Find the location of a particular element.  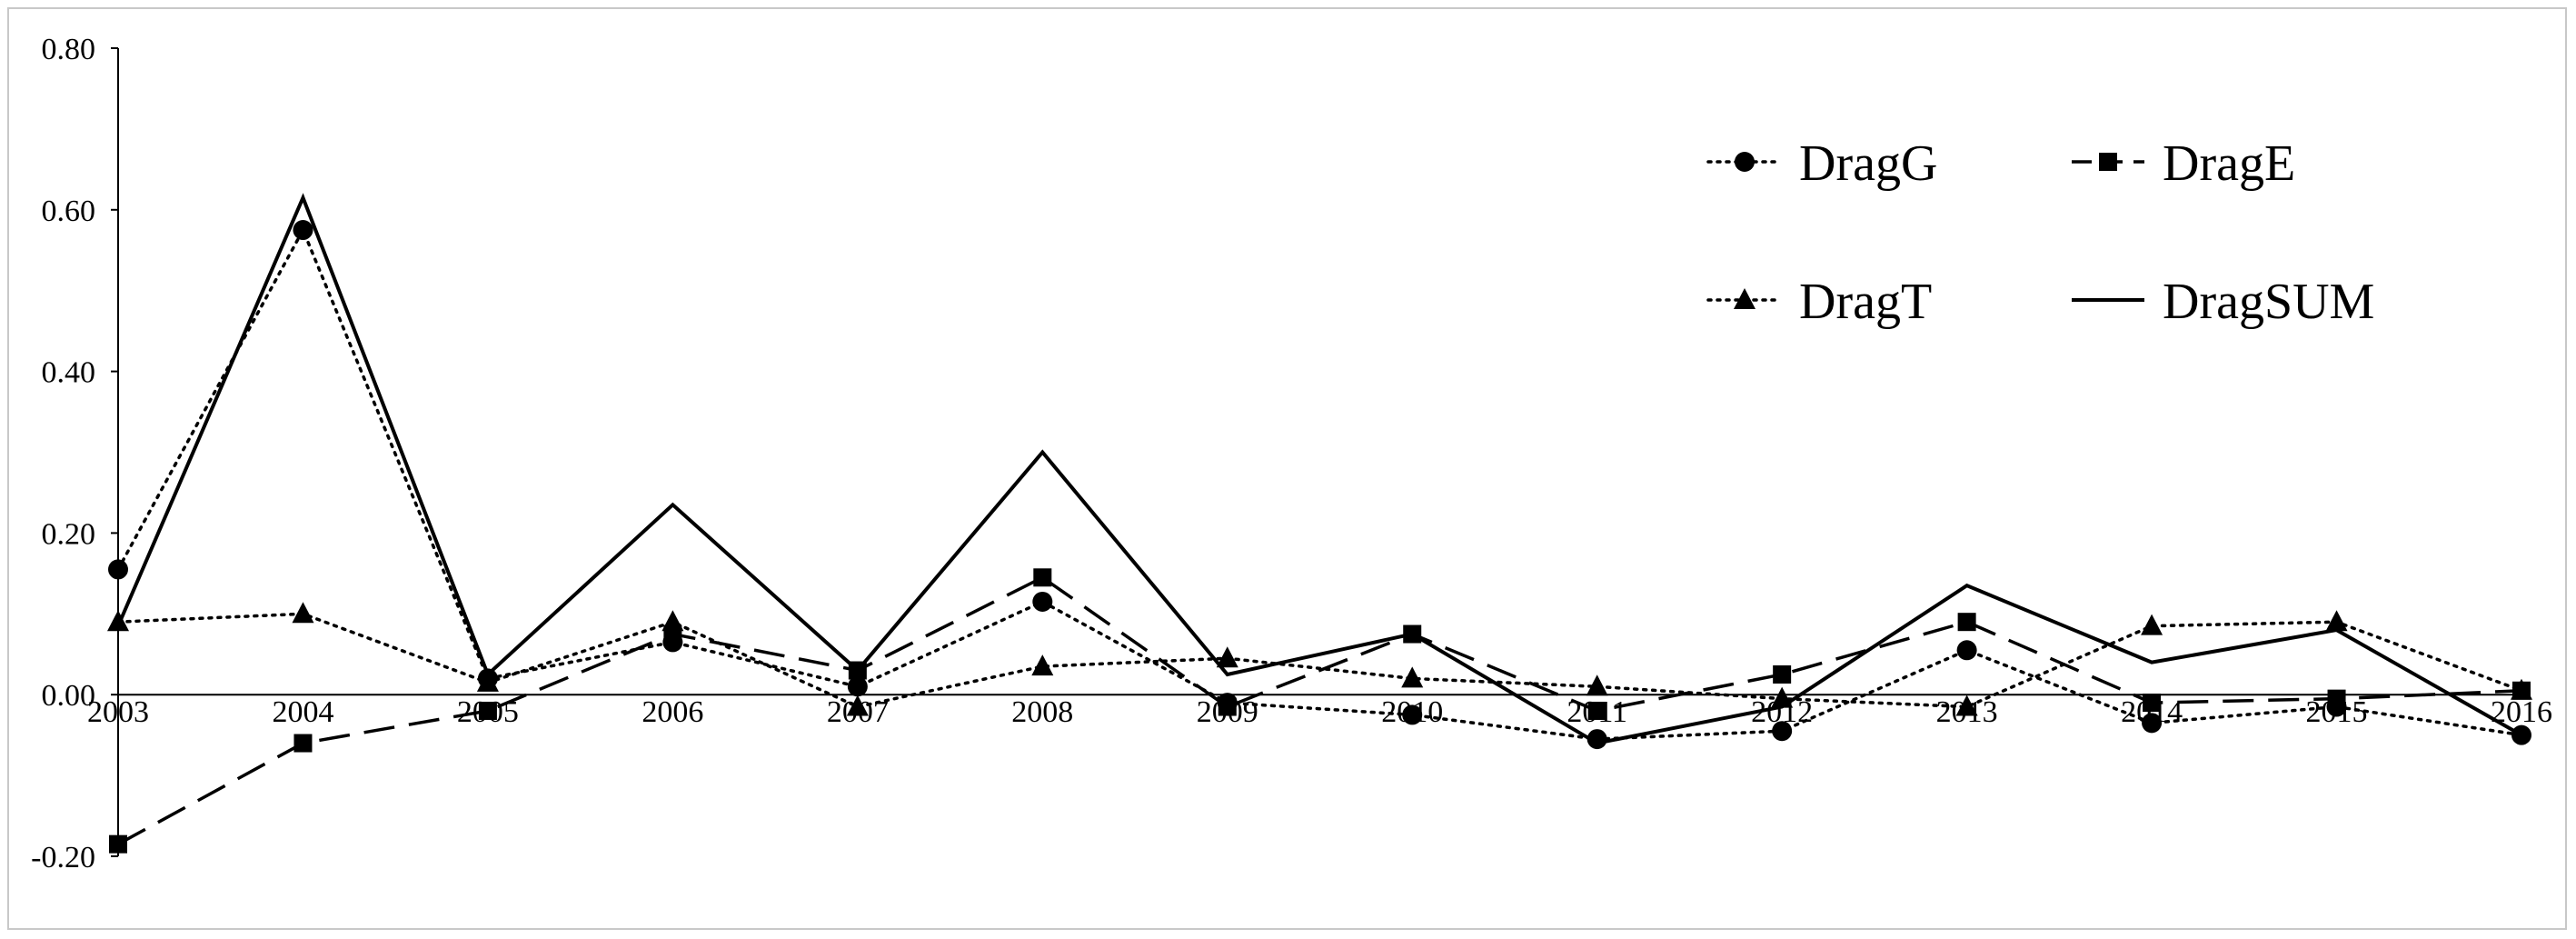

legend-label: DragE is located at coordinates (2229, 163).